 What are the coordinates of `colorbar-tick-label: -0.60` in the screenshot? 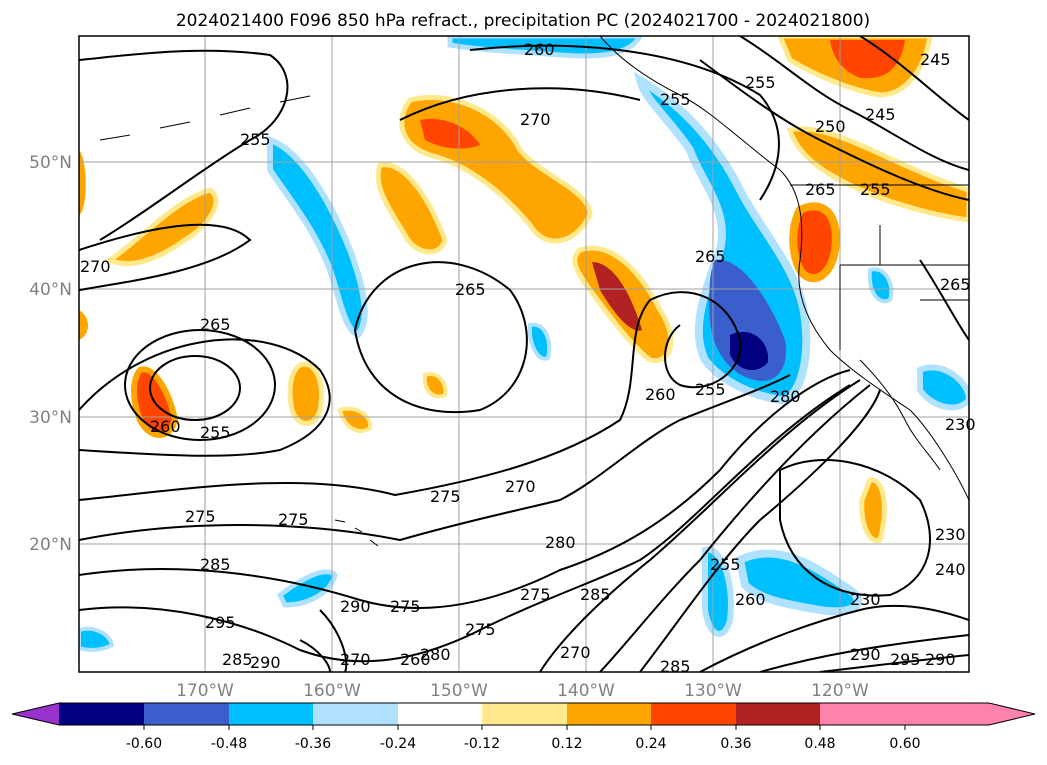 It's located at (144, 744).